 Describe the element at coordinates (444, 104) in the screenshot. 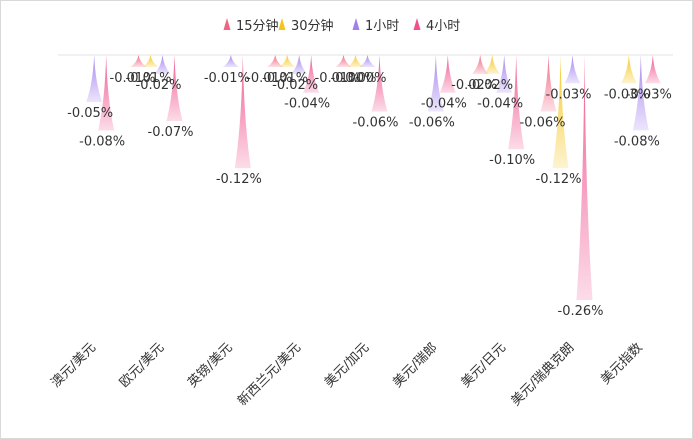

I see `value-label-4-6: -0.04%` at that location.